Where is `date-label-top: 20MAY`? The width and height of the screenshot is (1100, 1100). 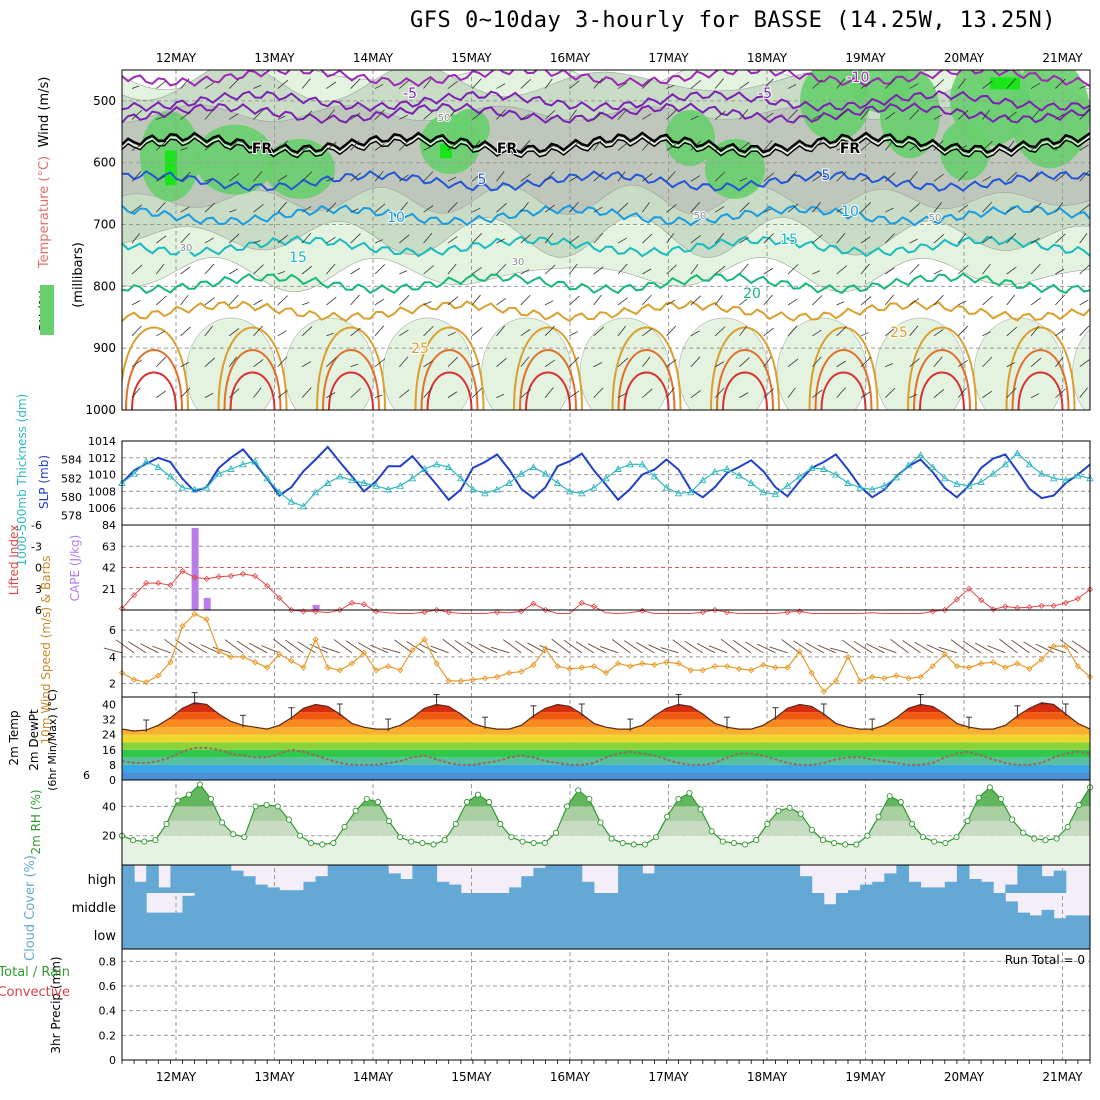 date-label-top: 20MAY is located at coordinates (964, 58).